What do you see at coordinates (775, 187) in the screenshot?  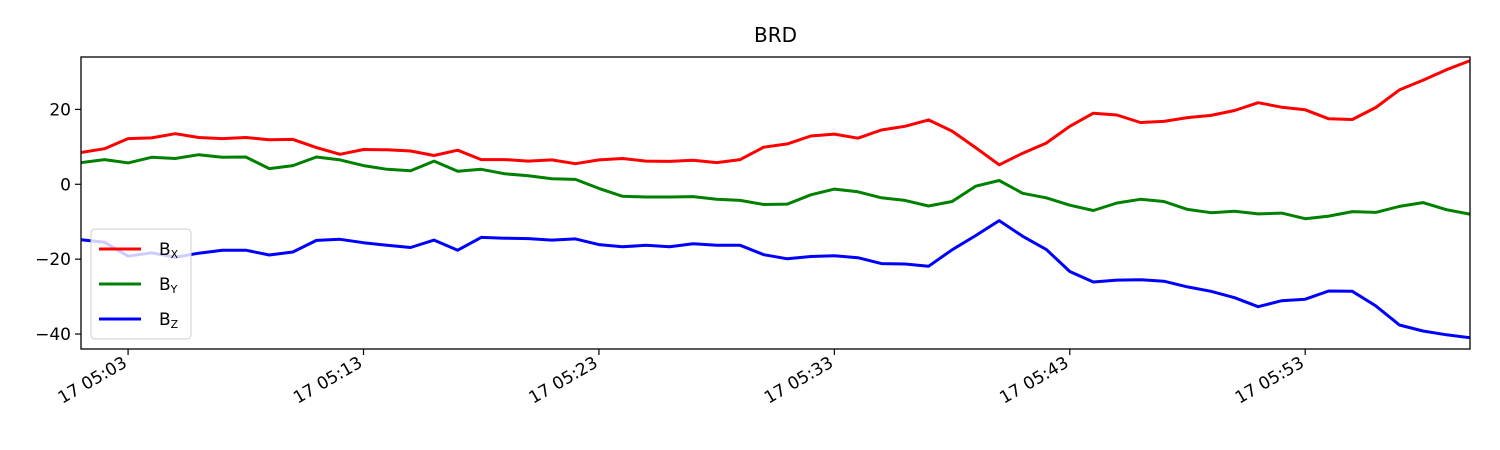 I see `series-line-by` at bounding box center [775, 187].